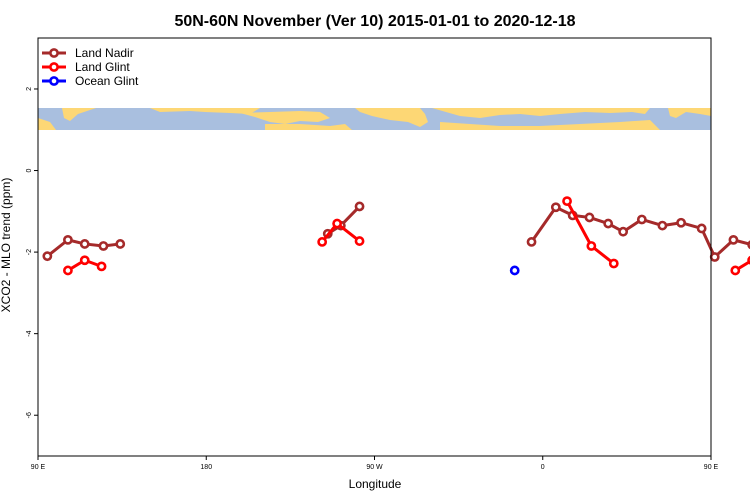 The height and width of the screenshot is (500, 750). What do you see at coordinates (396, 231) in the screenshot?
I see `series-land-nadir` at bounding box center [396, 231].